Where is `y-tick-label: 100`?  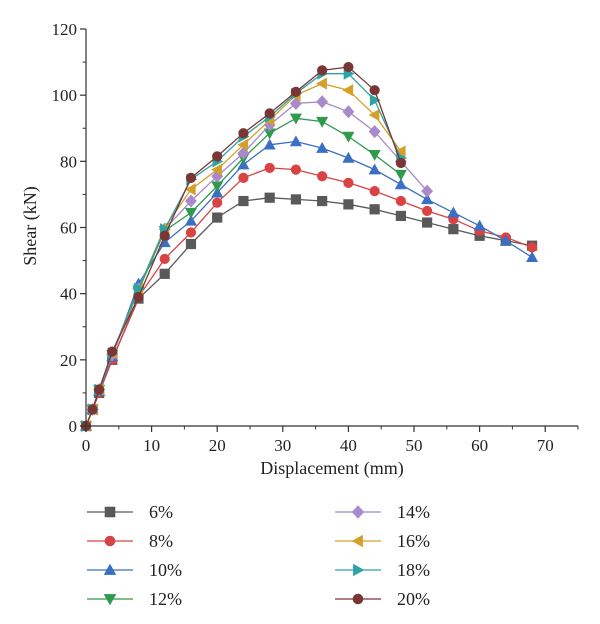 y-tick-label: 100 is located at coordinates (65, 95).